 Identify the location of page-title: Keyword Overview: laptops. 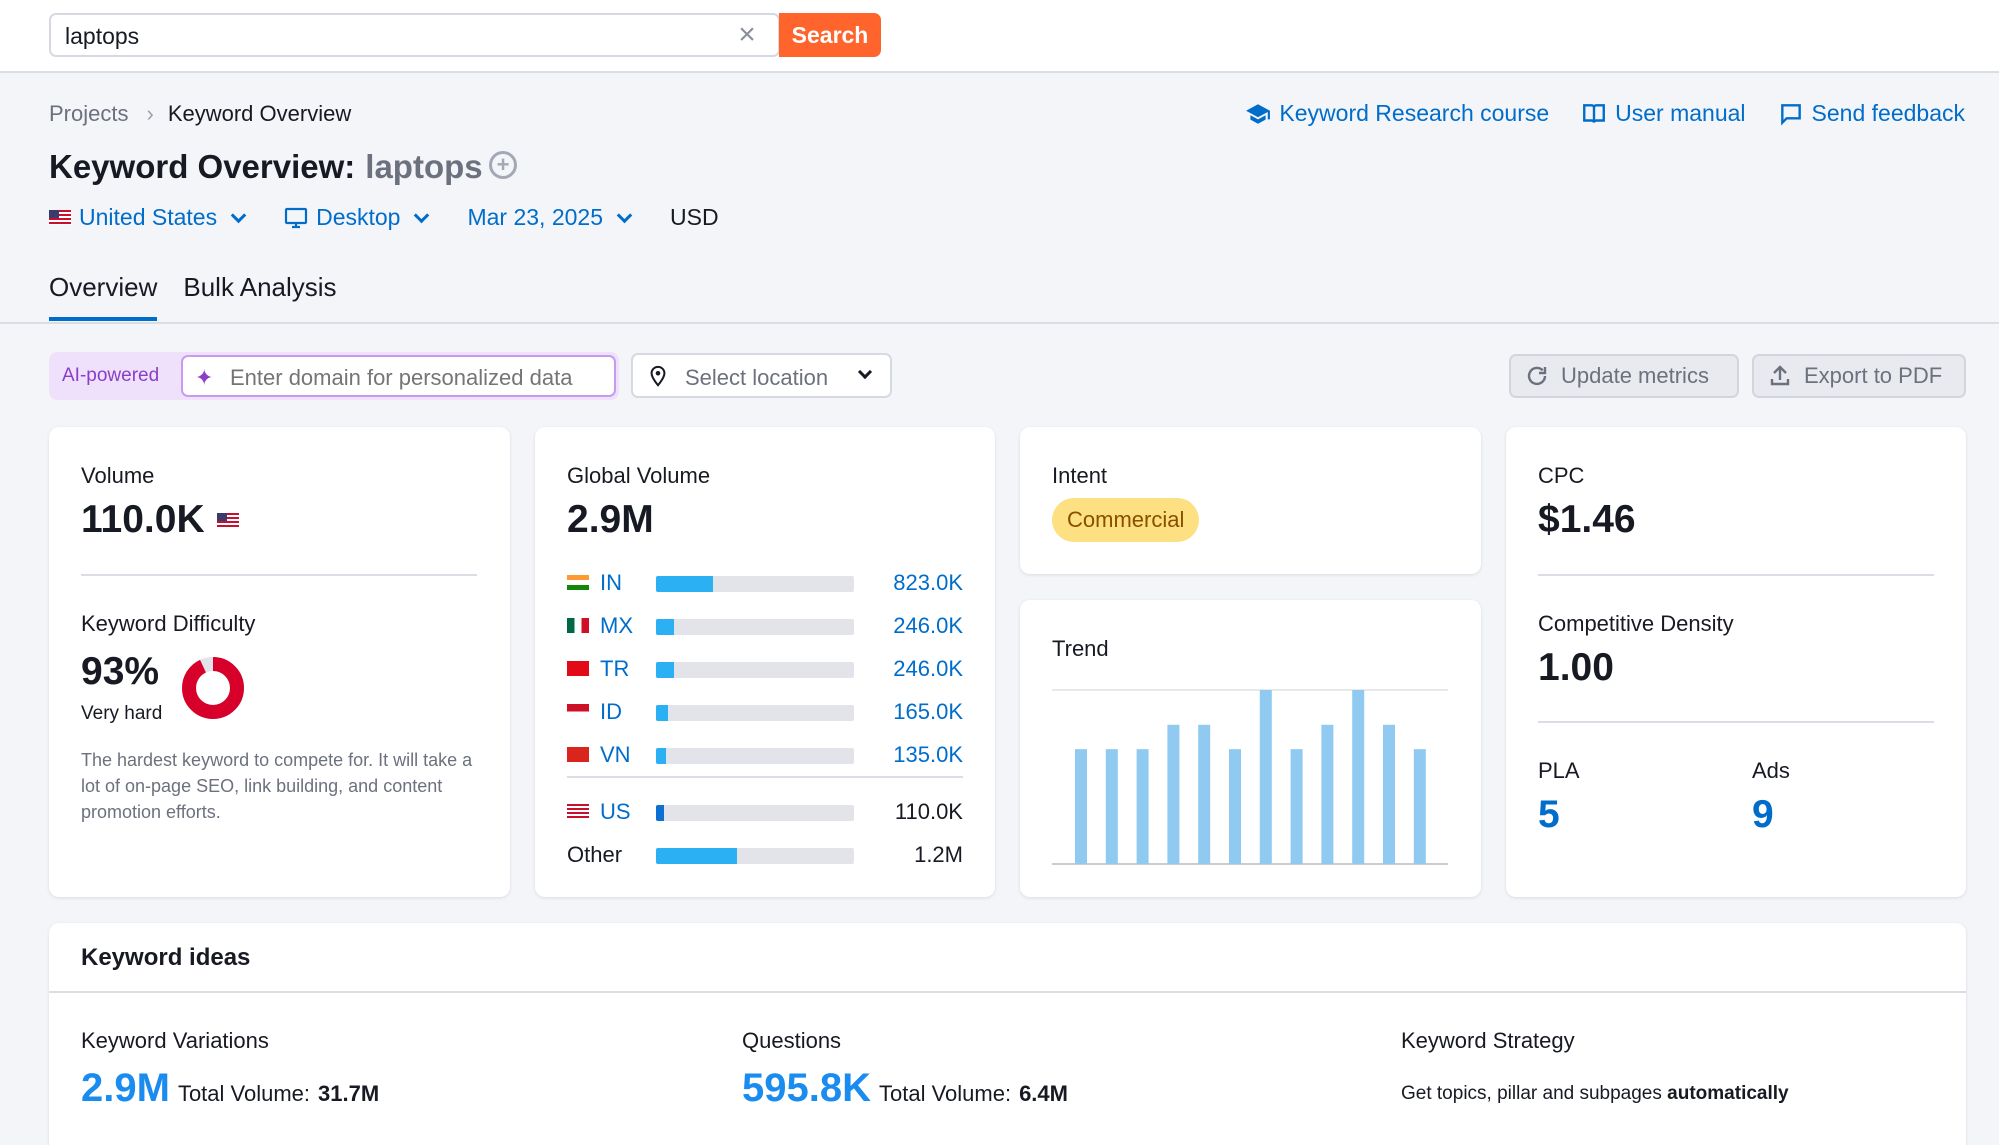
(266, 167).